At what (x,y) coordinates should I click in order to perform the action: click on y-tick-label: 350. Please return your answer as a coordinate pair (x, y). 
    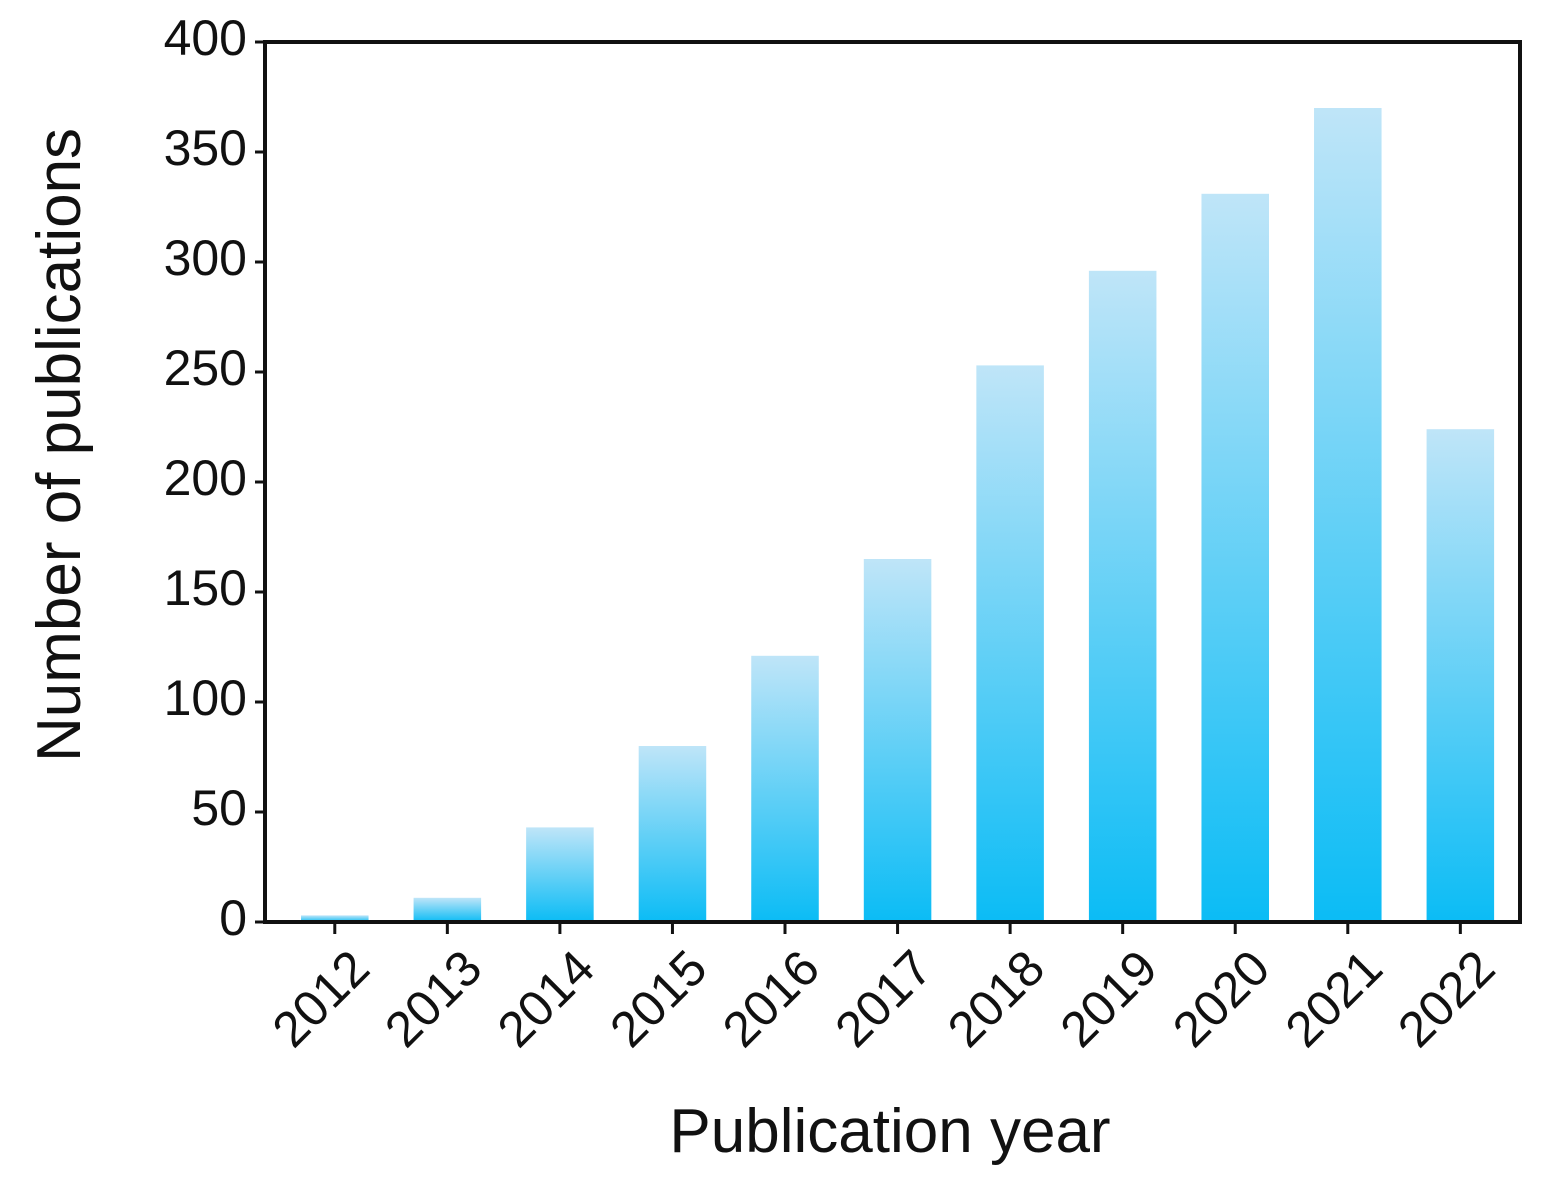
    Looking at the image, I should click on (205, 148).